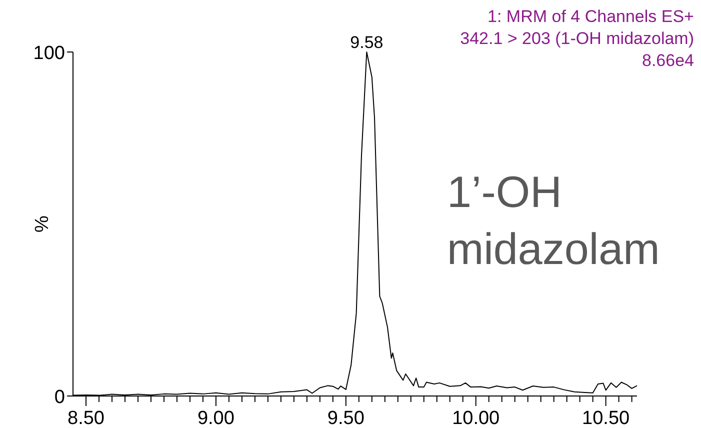 The height and width of the screenshot is (428, 701). I want to click on annotation: 9.58, so click(367, 42).